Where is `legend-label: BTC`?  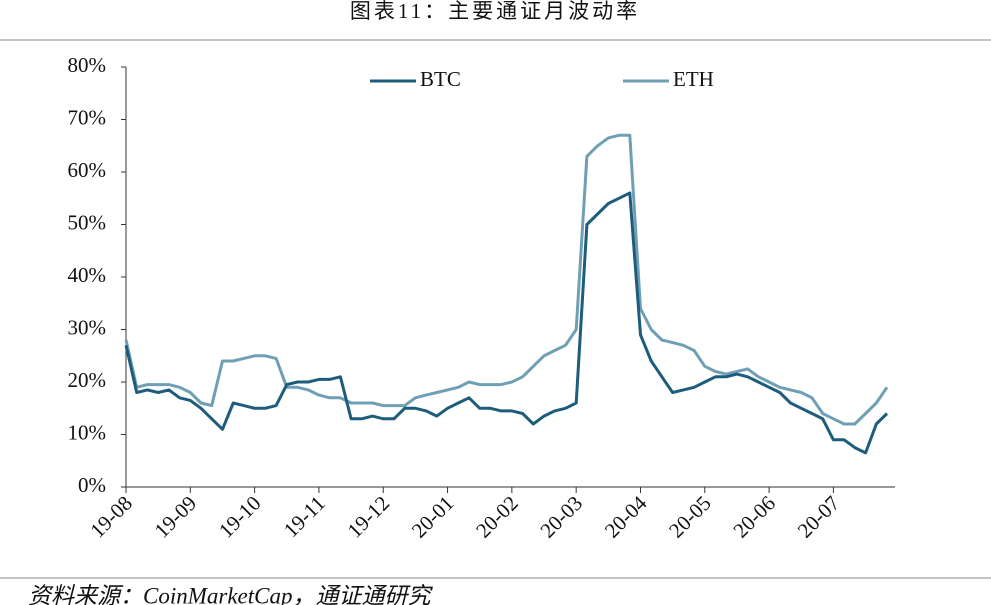
legend-label: BTC is located at coordinates (440, 79).